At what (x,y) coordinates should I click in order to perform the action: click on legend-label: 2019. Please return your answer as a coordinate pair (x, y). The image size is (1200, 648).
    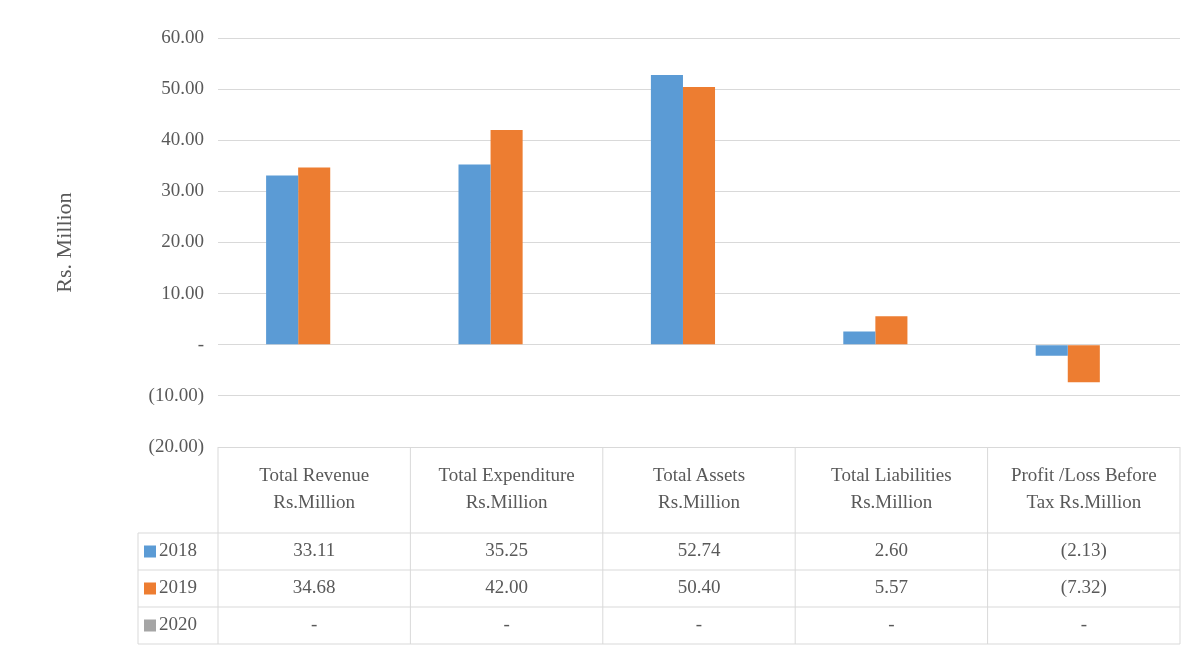
    Looking at the image, I should click on (178, 587).